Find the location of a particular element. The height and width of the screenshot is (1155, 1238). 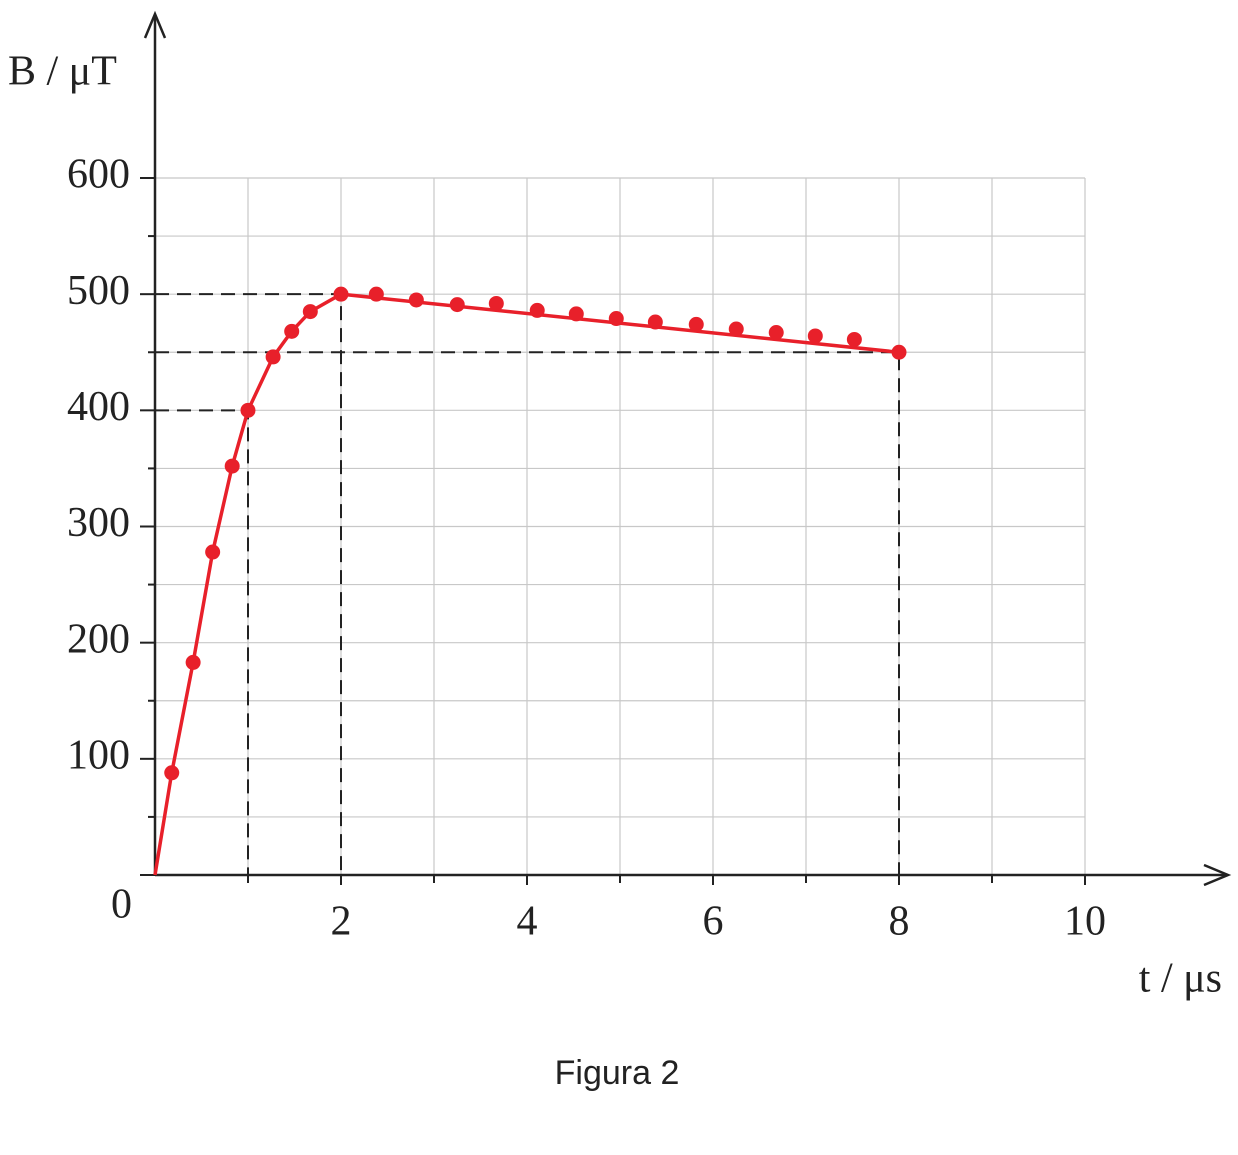

y-tick-label: 600 is located at coordinates (98, 175).